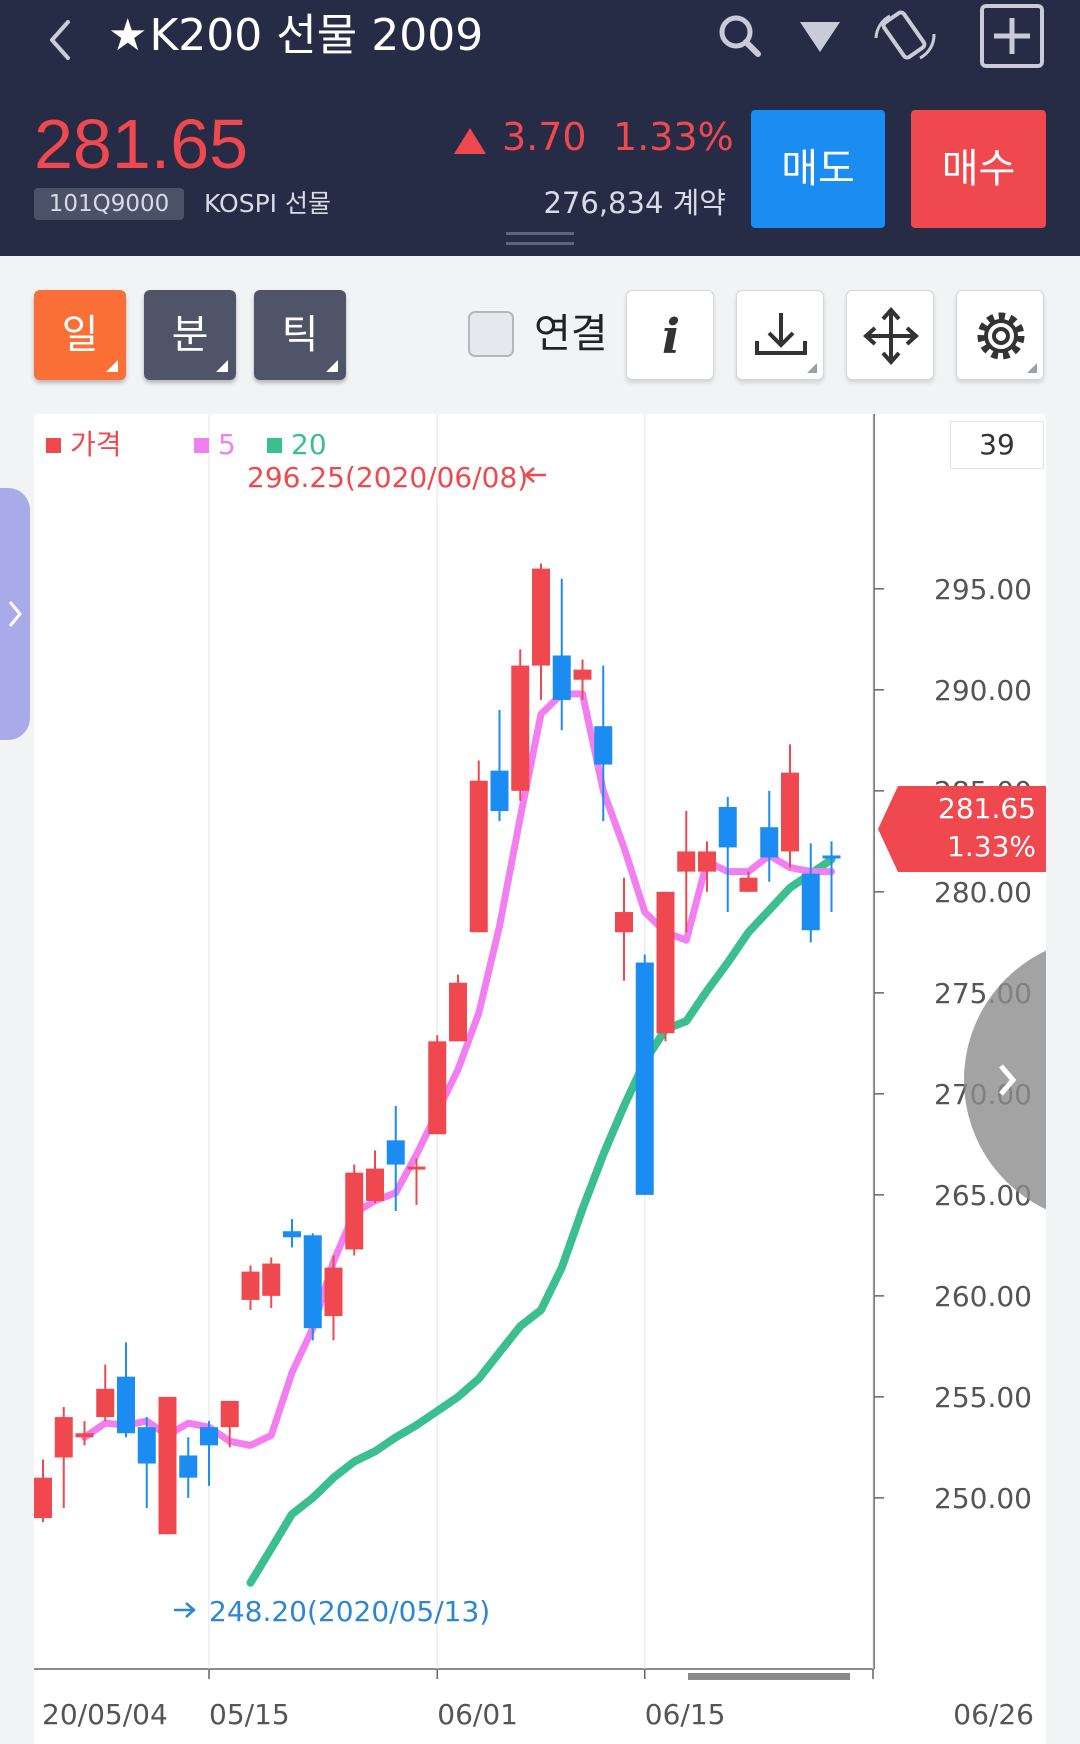 Image resolution: width=1080 pixels, height=1744 pixels. What do you see at coordinates (300, 335) in the screenshot?
I see `period-tick-button: 틱` at bounding box center [300, 335].